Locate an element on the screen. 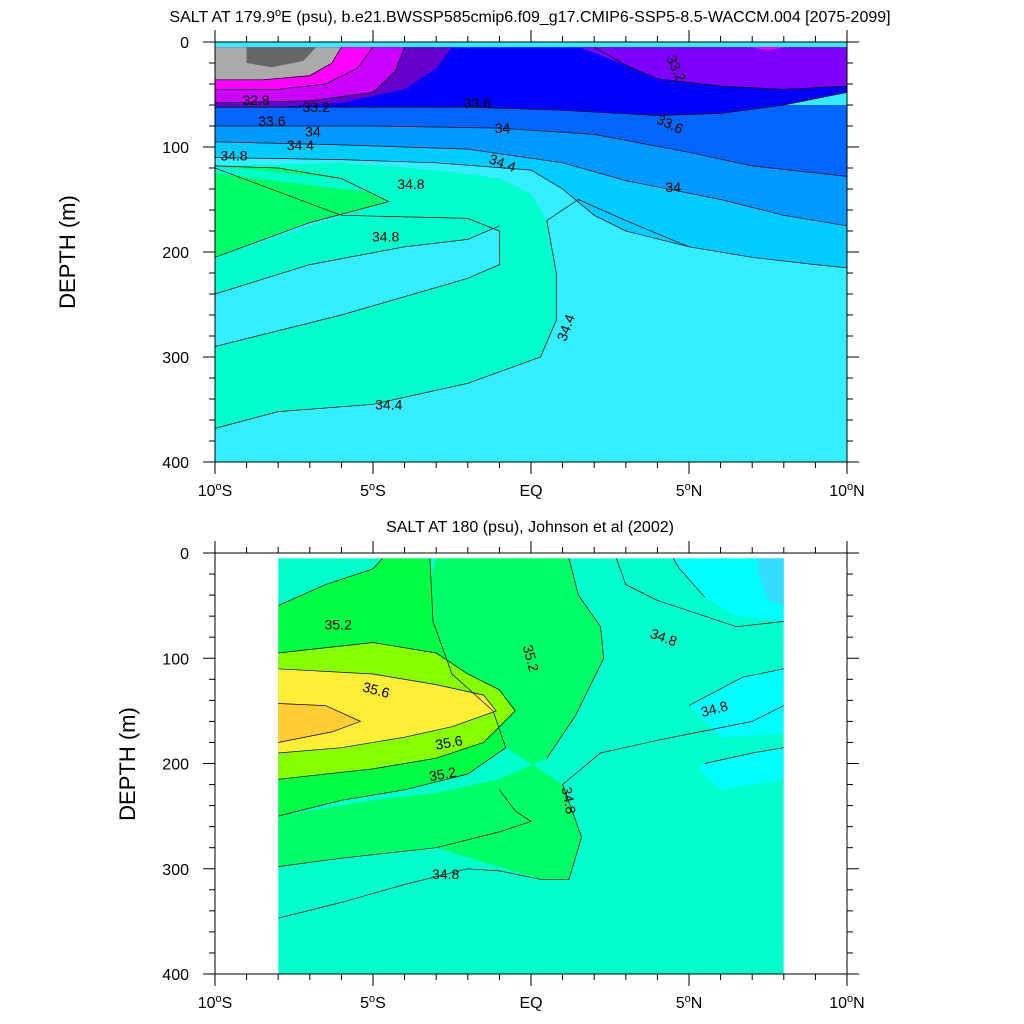 The width and height of the screenshot is (1024, 1024). chart-title: SALT AT 180 (psu), Johnson et al (2002) is located at coordinates (530, 527).